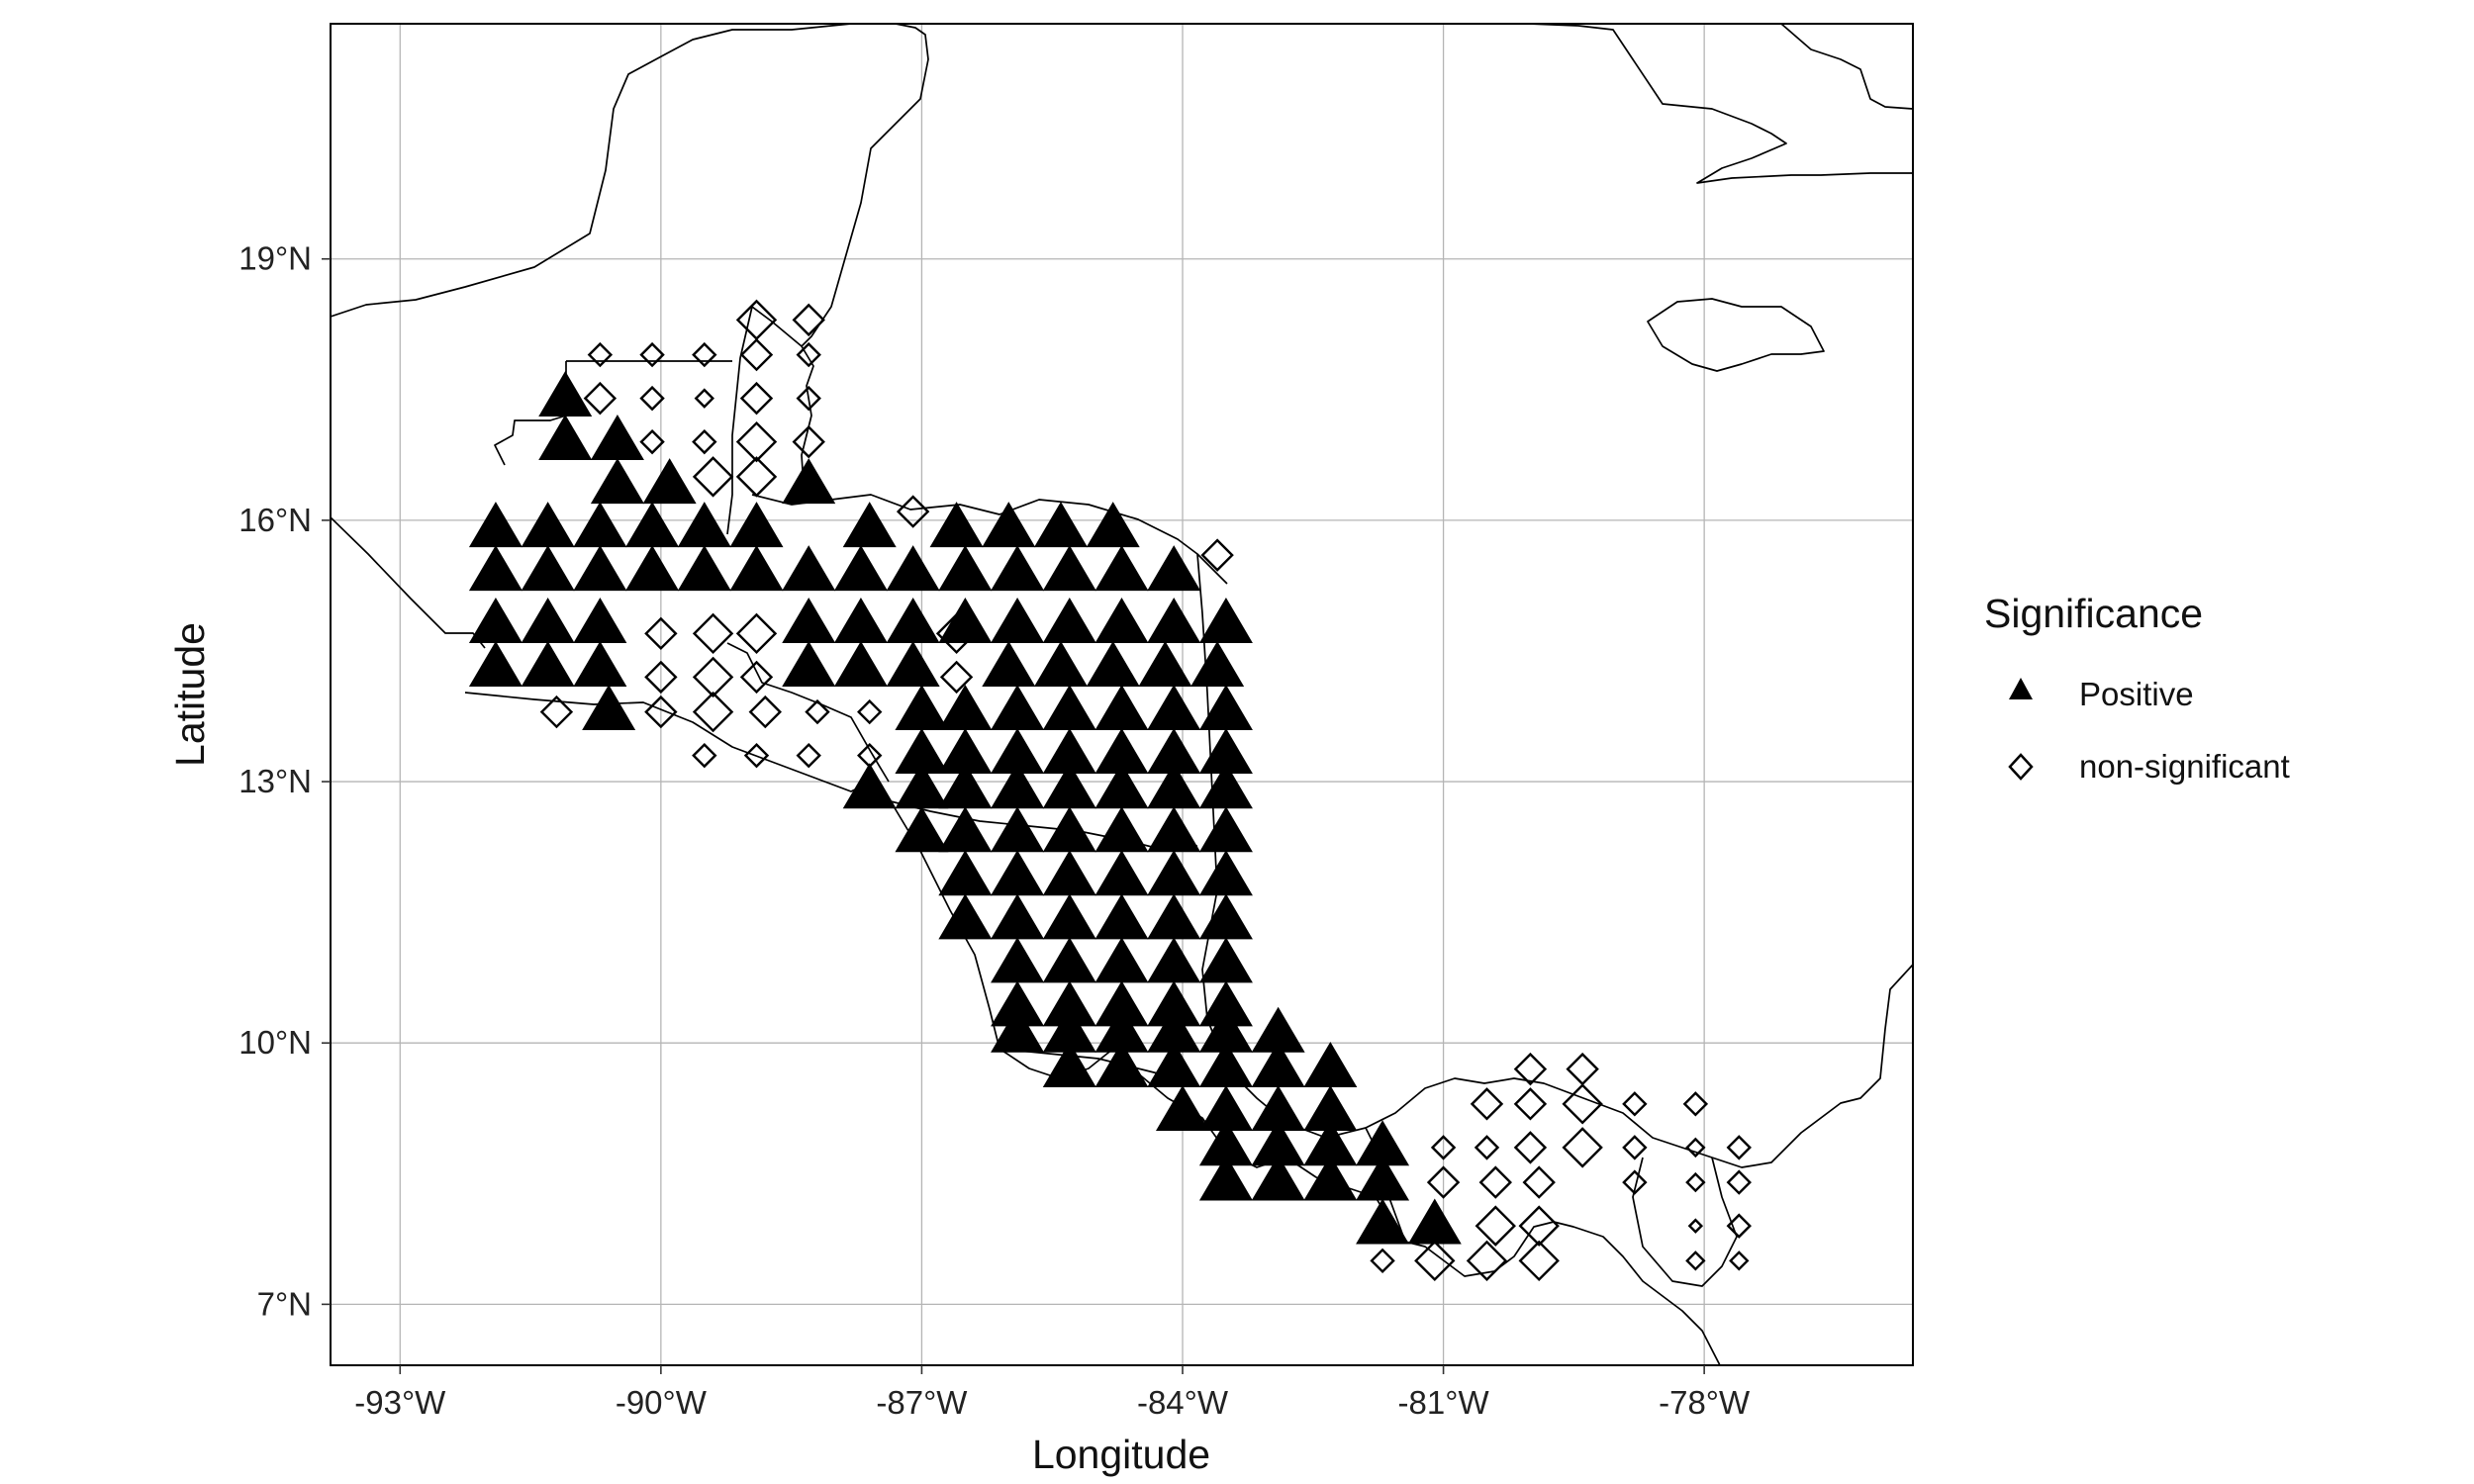 The height and width of the screenshot is (1484, 2474). Describe the element at coordinates (284, 1303) in the screenshot. I see `y-tick-label-0: 7°N` at that location.